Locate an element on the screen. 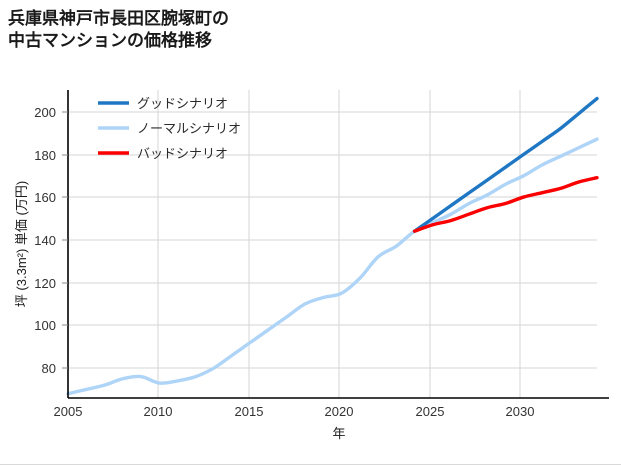  chart-legend: グッドシナリオ ノーマルシナリオ バッドシナリオ is located at coordinates (169, 128).